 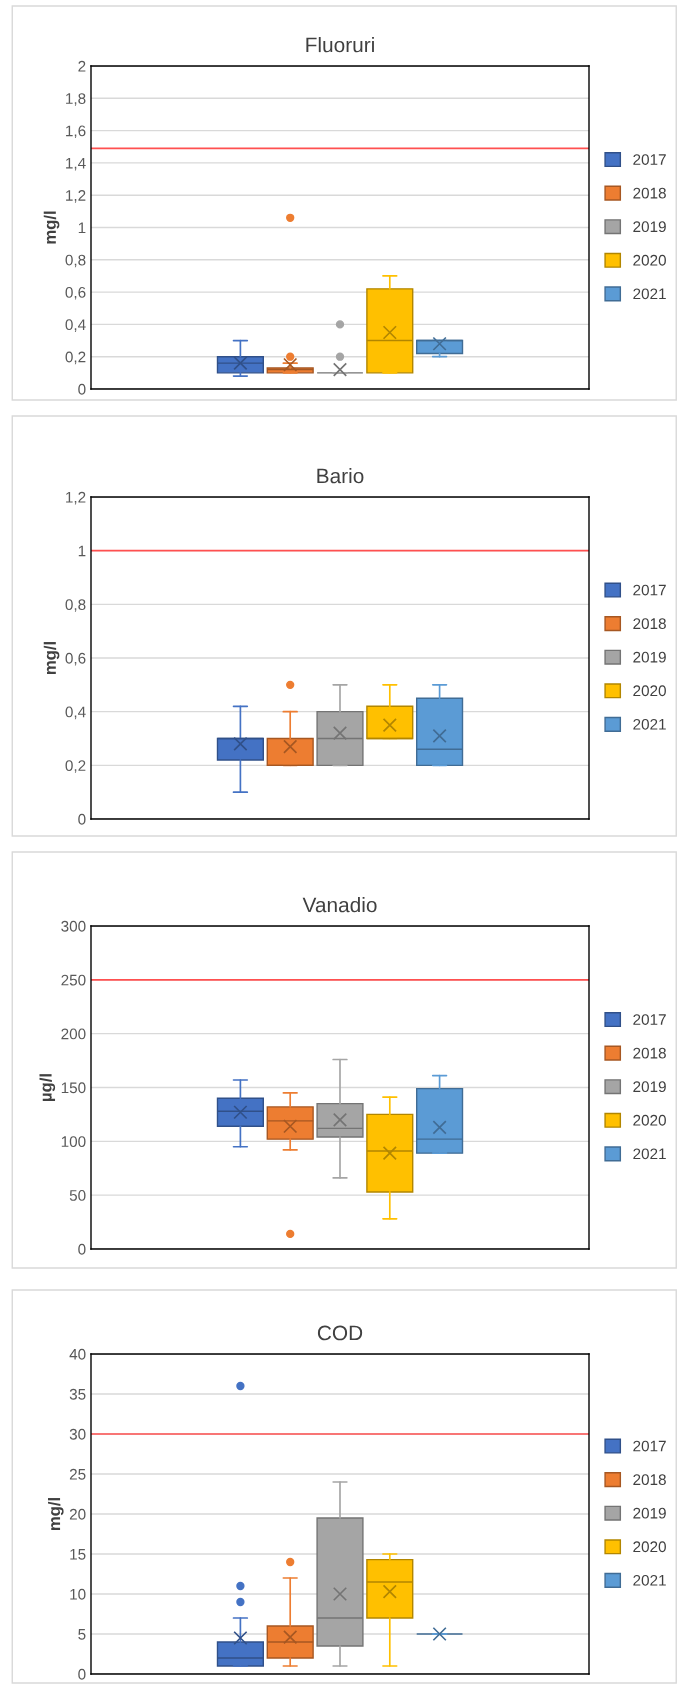 I want to click on chart-title: Bario, so click(x=340, y=476).